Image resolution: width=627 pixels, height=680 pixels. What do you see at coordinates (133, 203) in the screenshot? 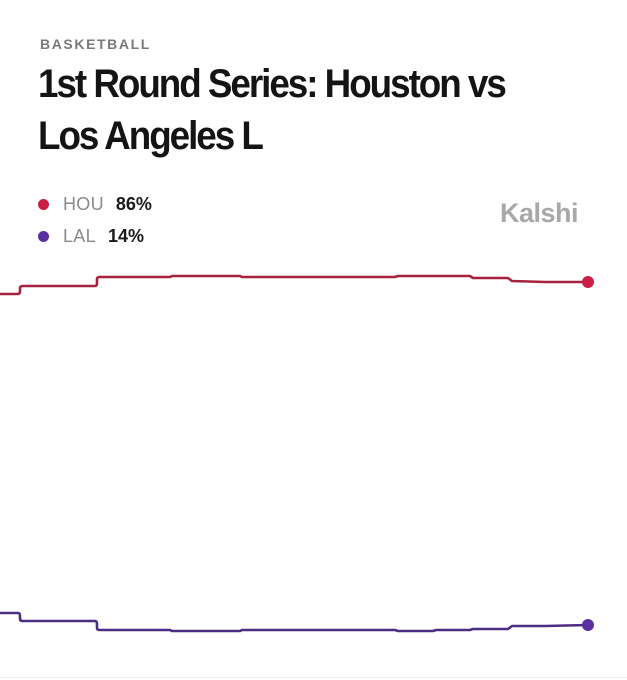
I see `legend-percent-value: 86%` at bounding box center [133, 203].